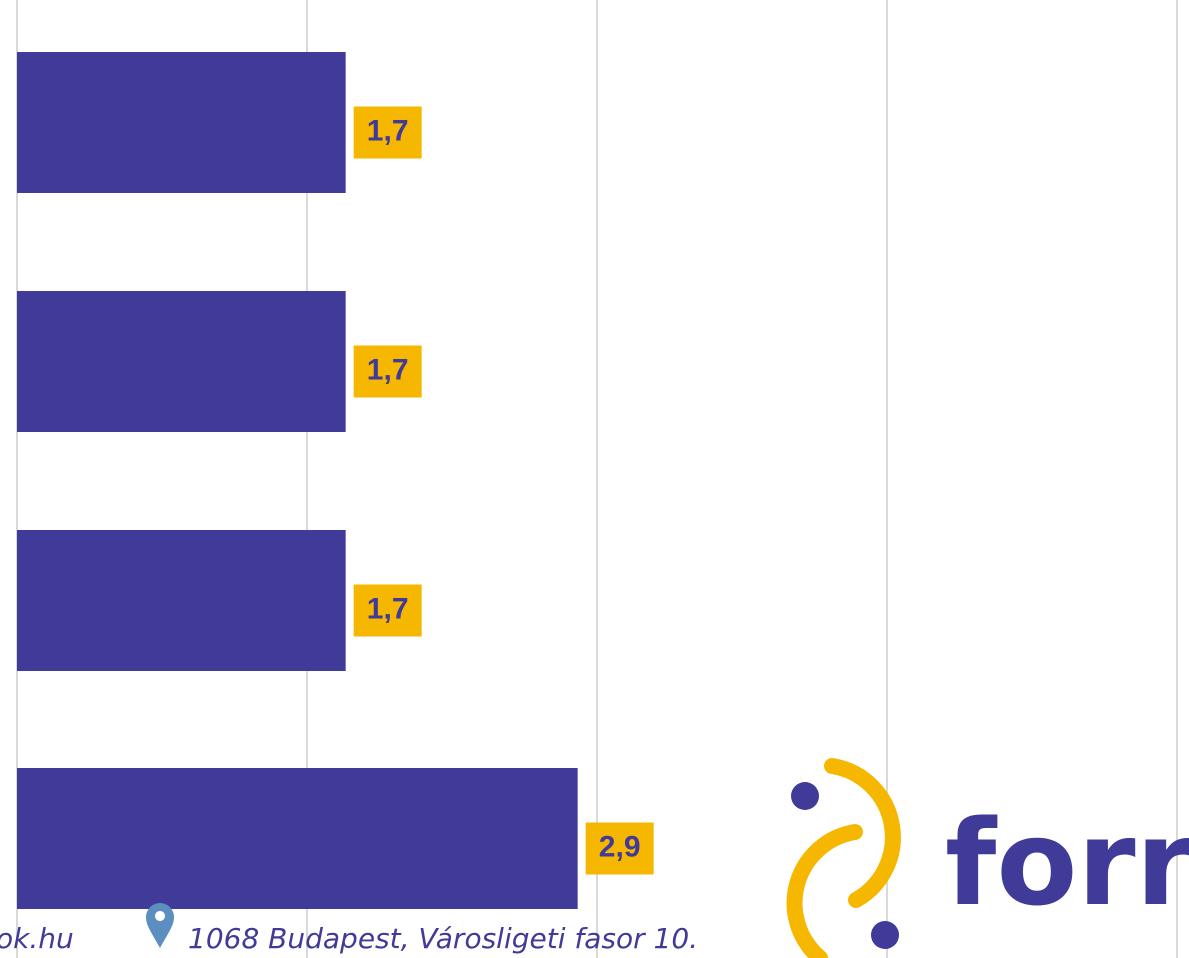 This screenshot has width=1189, height=958. I want to click on value-label: 2,9, so click(620, 846).